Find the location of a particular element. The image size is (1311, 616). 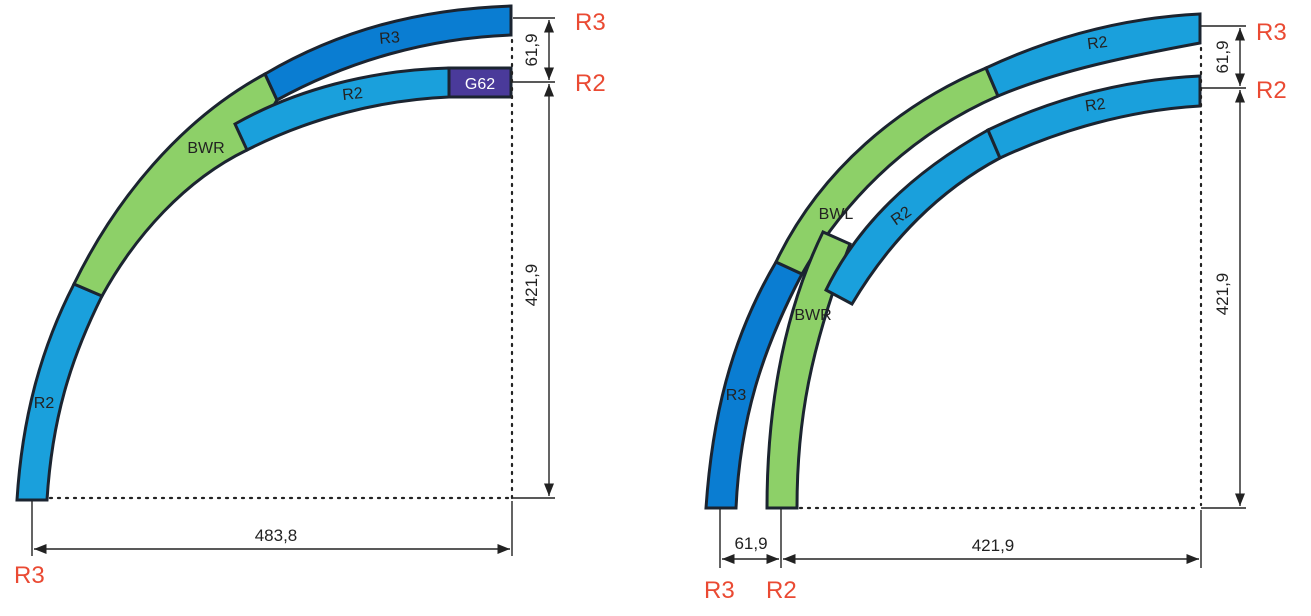

left-dim-spacing-label: 61,9 is located at coordinates (531, 49).